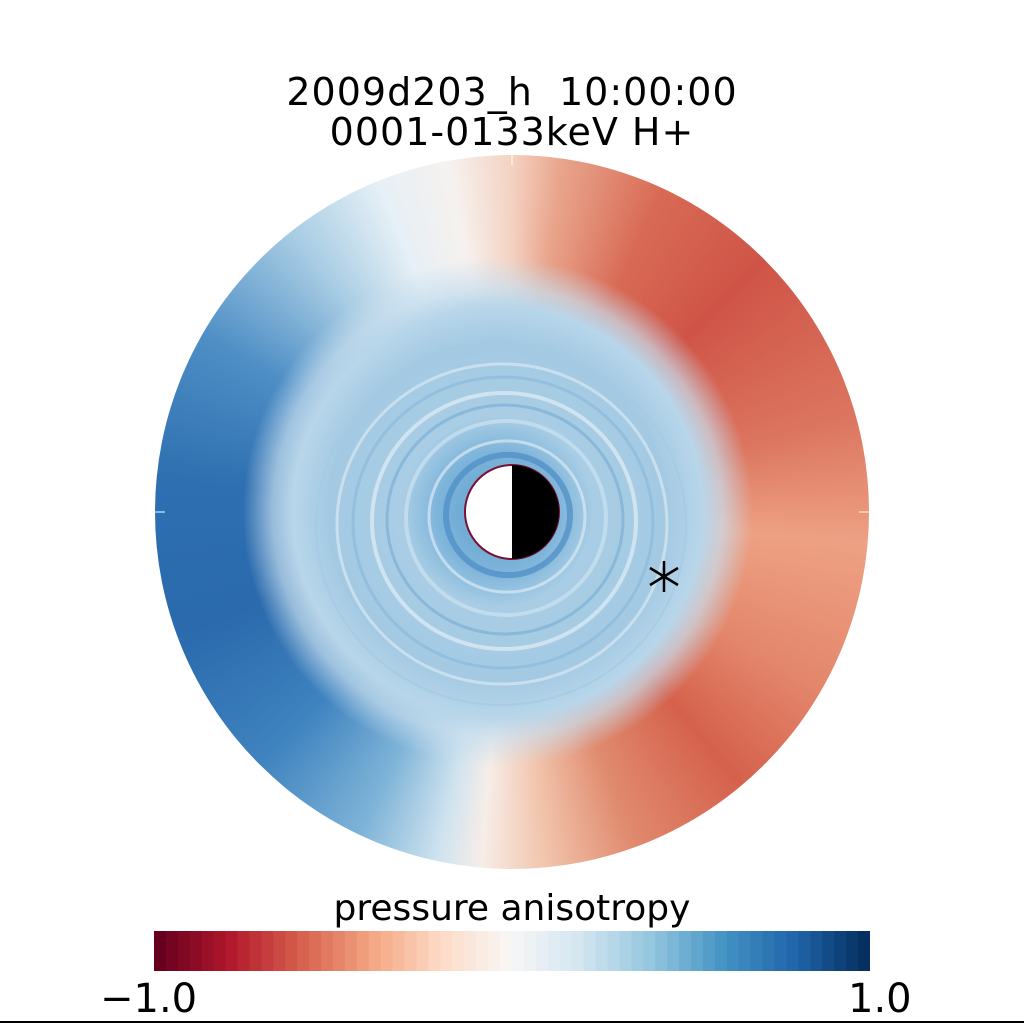 This screenshot has width=1024, height=1024. Describe the element at coordinates (149, 999) in the screenshot. I see `colorbar-min-tick: −1.0` at that location.